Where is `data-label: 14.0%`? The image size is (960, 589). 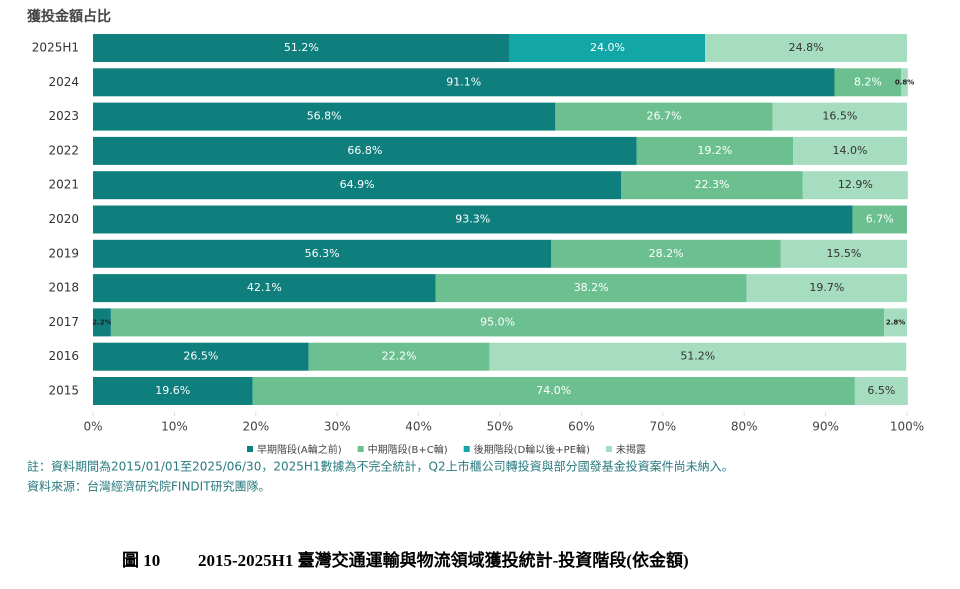 data-label: 14.0% is located at coordinates (850, 150).